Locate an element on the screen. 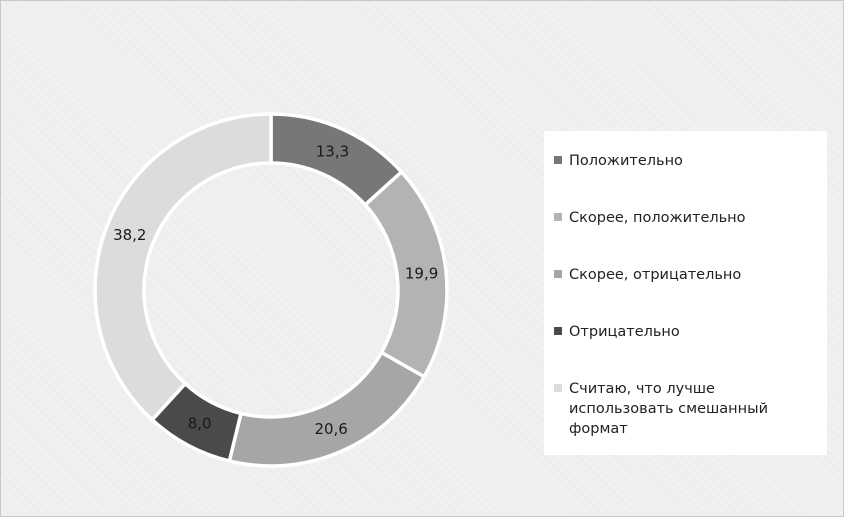  data-label-1: 13,3 is located at coordinates (332, 152).